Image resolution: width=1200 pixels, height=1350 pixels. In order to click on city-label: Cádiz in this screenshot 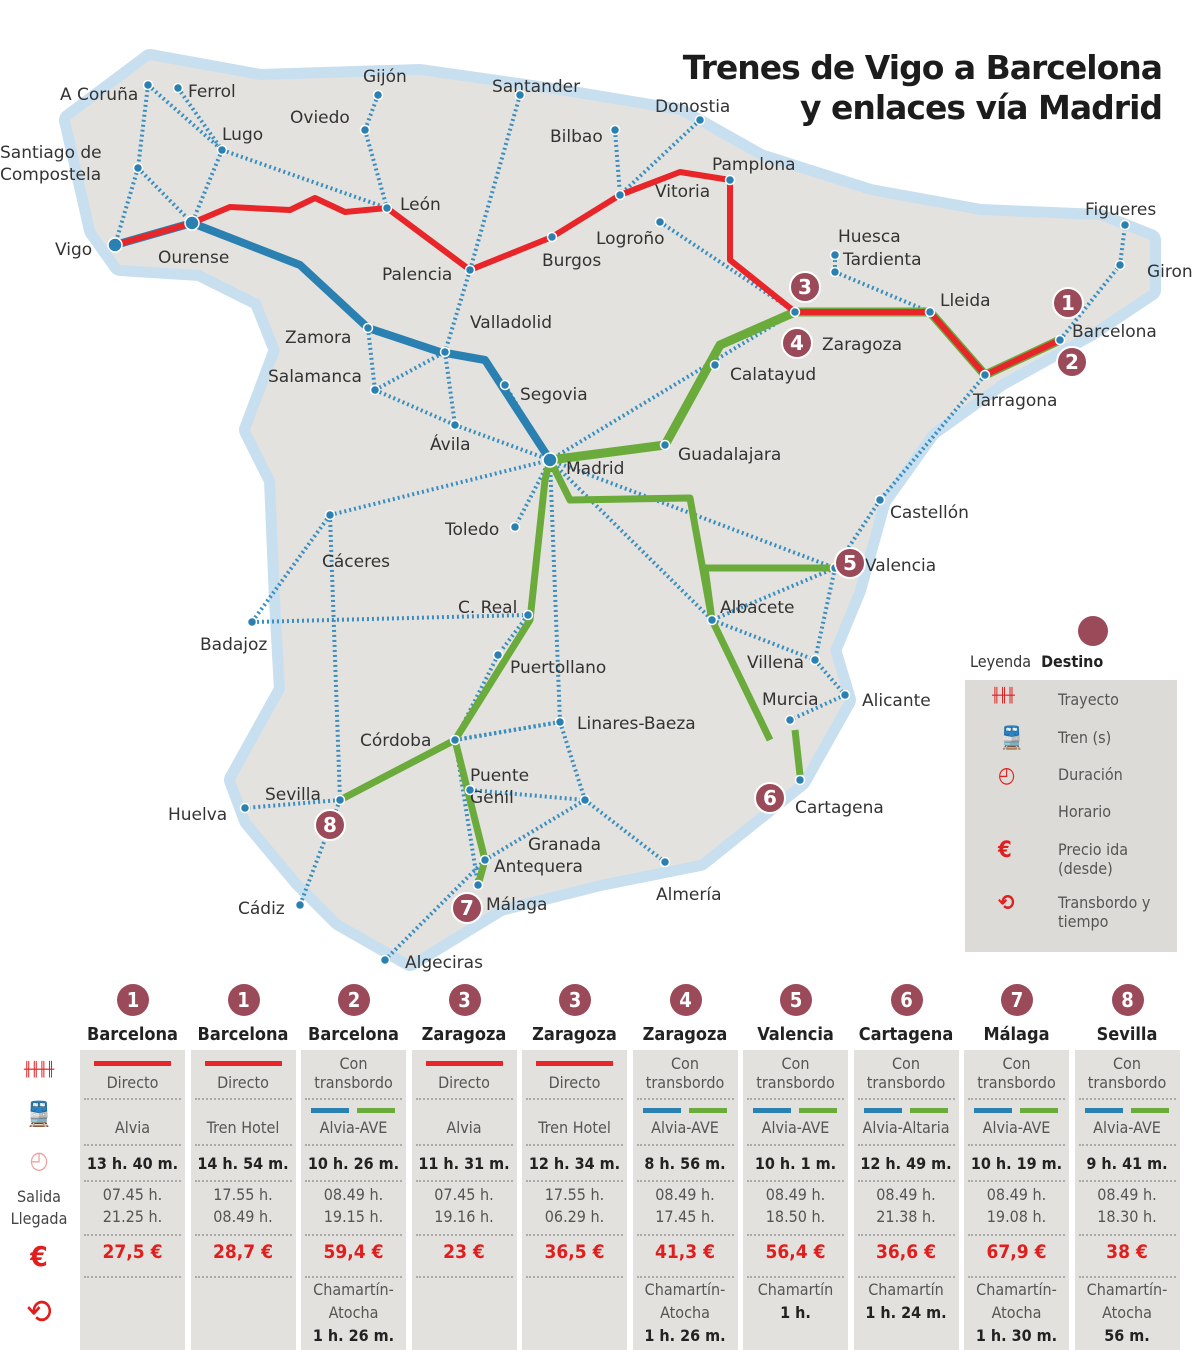, I will do `click(261, 909)`.